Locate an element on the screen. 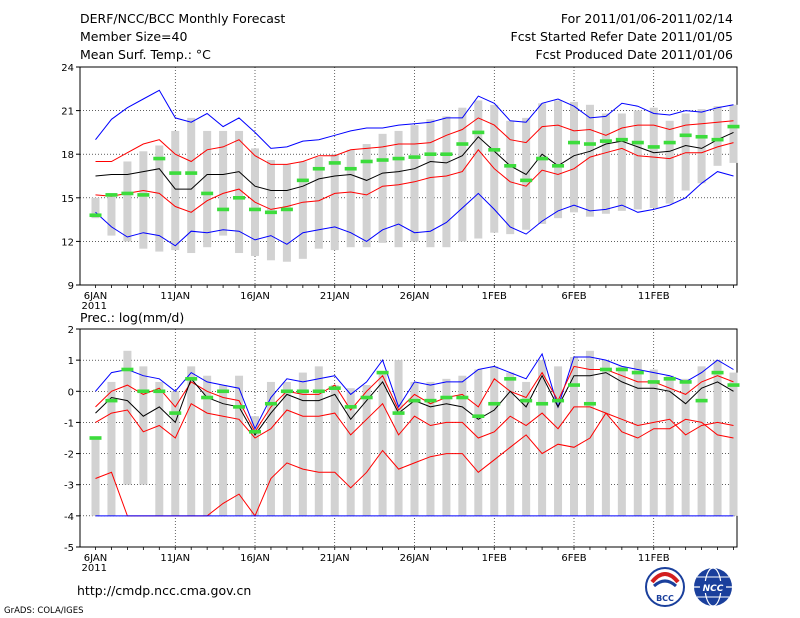 Image resolution: width=800 pixels, height=618 pixels. chart-title: DERF/NCC/BCC Monthly Forecast is located at coordinates (182, 18).